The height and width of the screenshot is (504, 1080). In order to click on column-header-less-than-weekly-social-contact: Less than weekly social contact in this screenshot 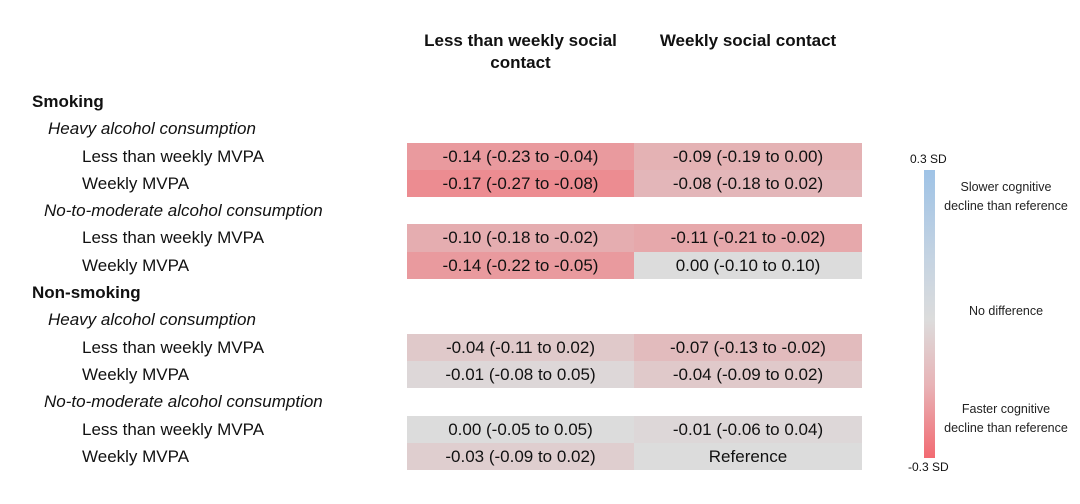, I will do `click(520, 51)`.